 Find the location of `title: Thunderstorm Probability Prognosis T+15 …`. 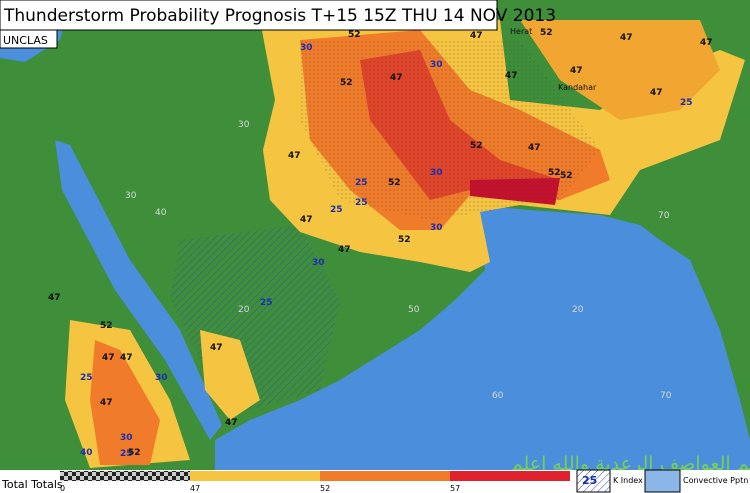

title: Thunderstorm Probability Prognosis T+15 … is located at coordinates (279, 16).